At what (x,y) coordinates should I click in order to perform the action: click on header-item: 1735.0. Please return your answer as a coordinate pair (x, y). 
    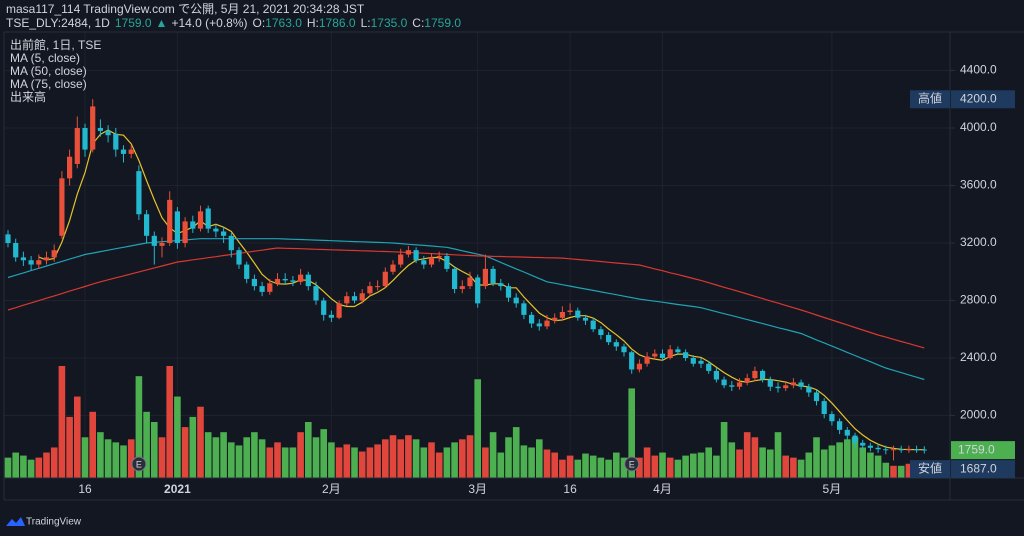
    Looking at the image, I should click on (389, 23).